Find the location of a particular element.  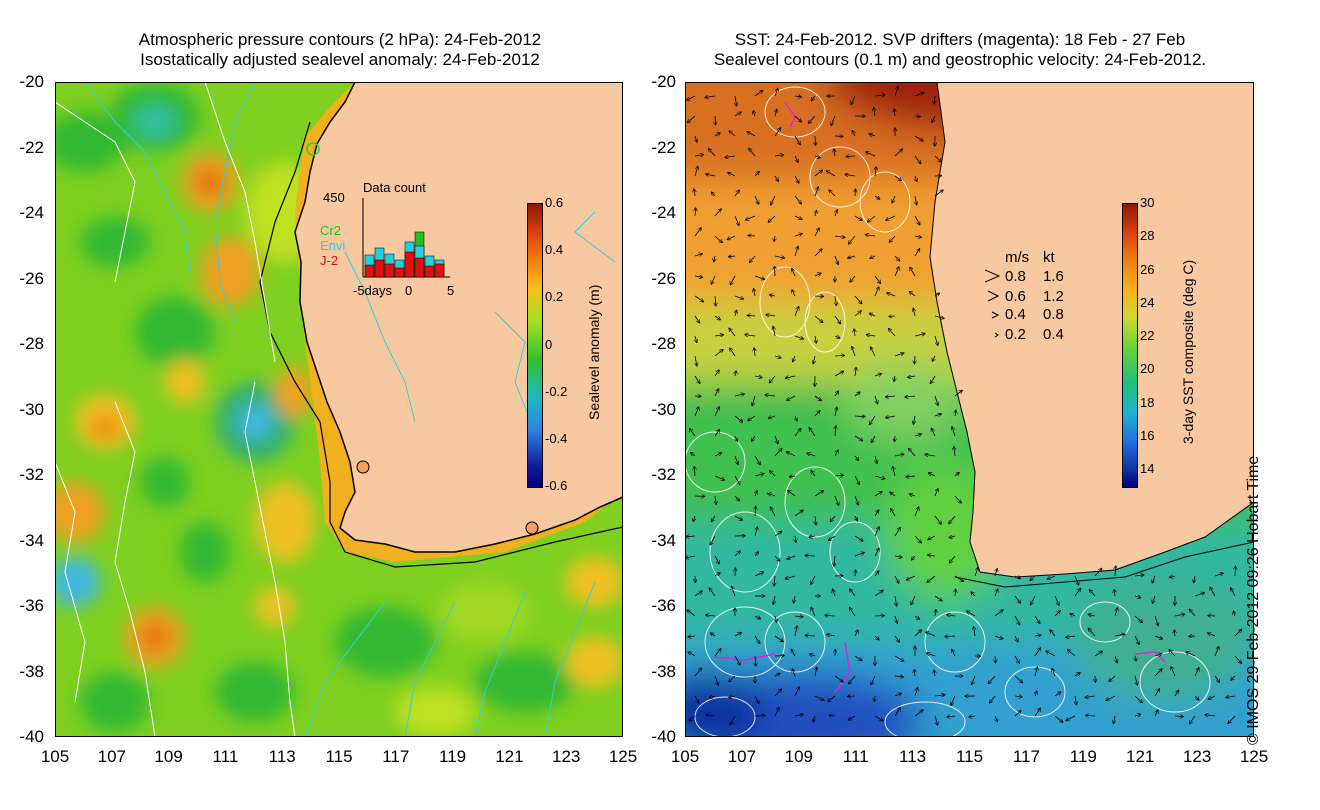

speed-legend-kt: 1.6 is located at coordinates (1053, 276).